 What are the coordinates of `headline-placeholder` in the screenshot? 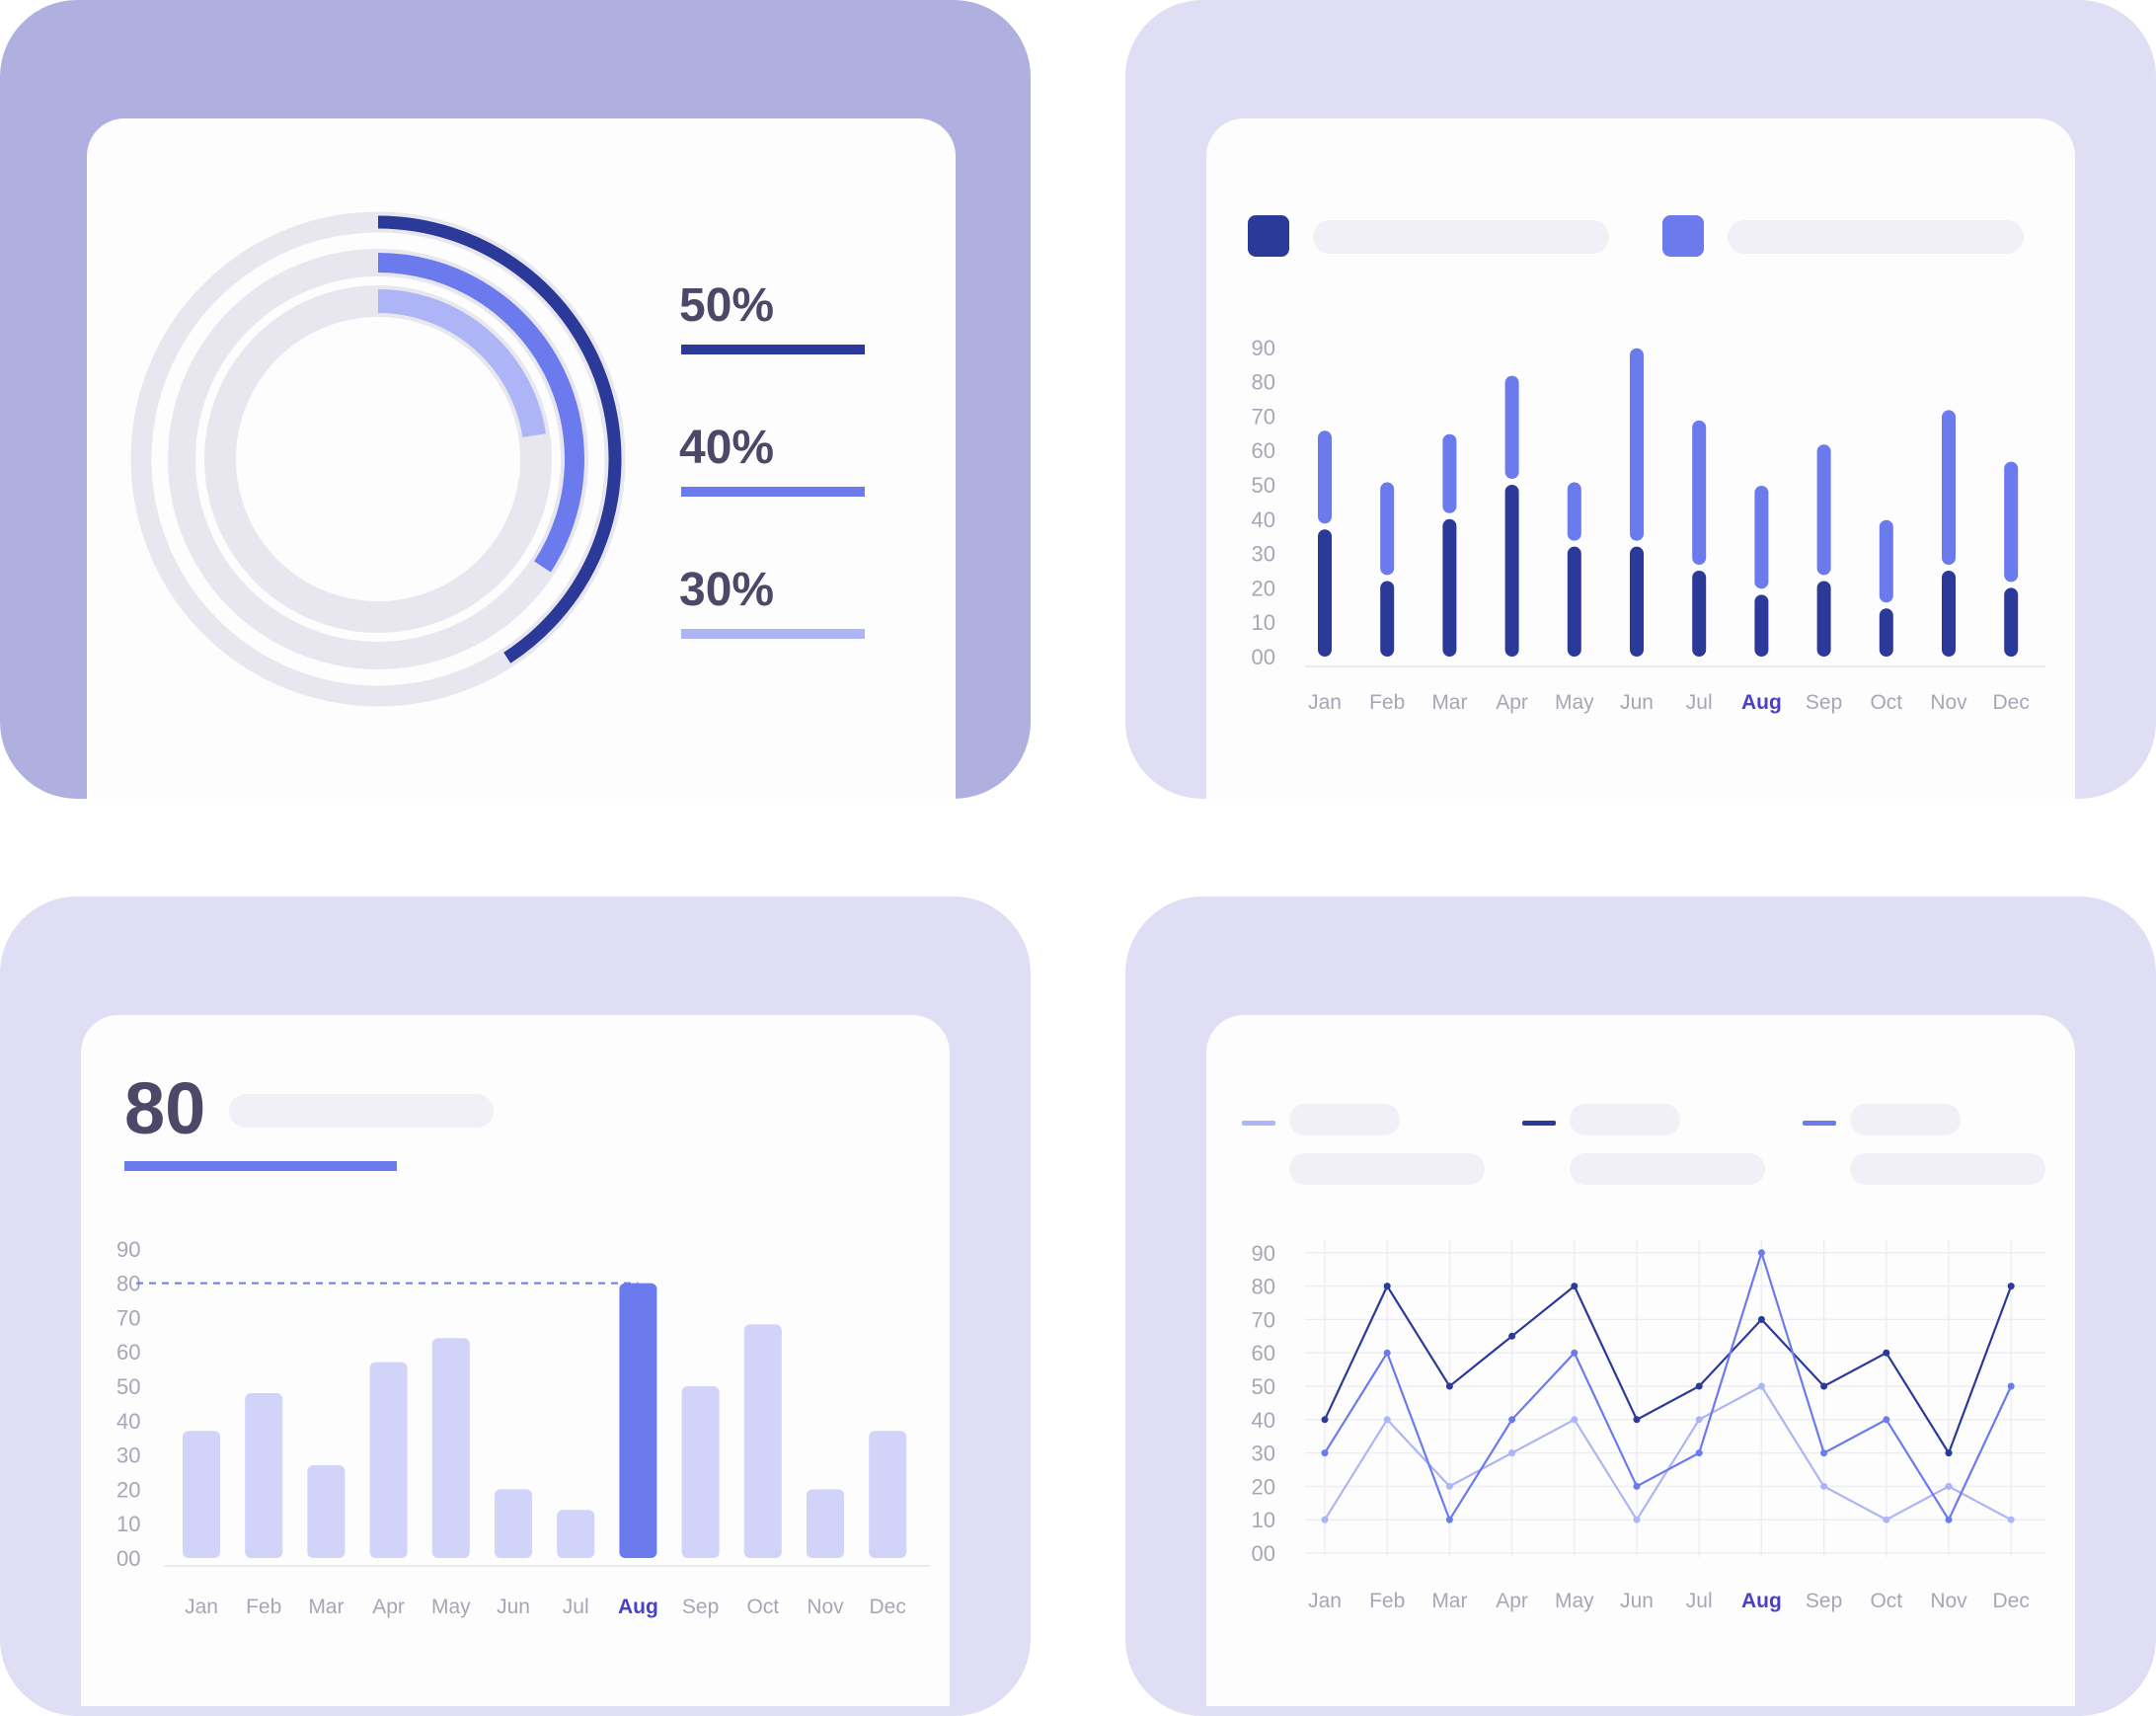 It's located at (361, 1111).